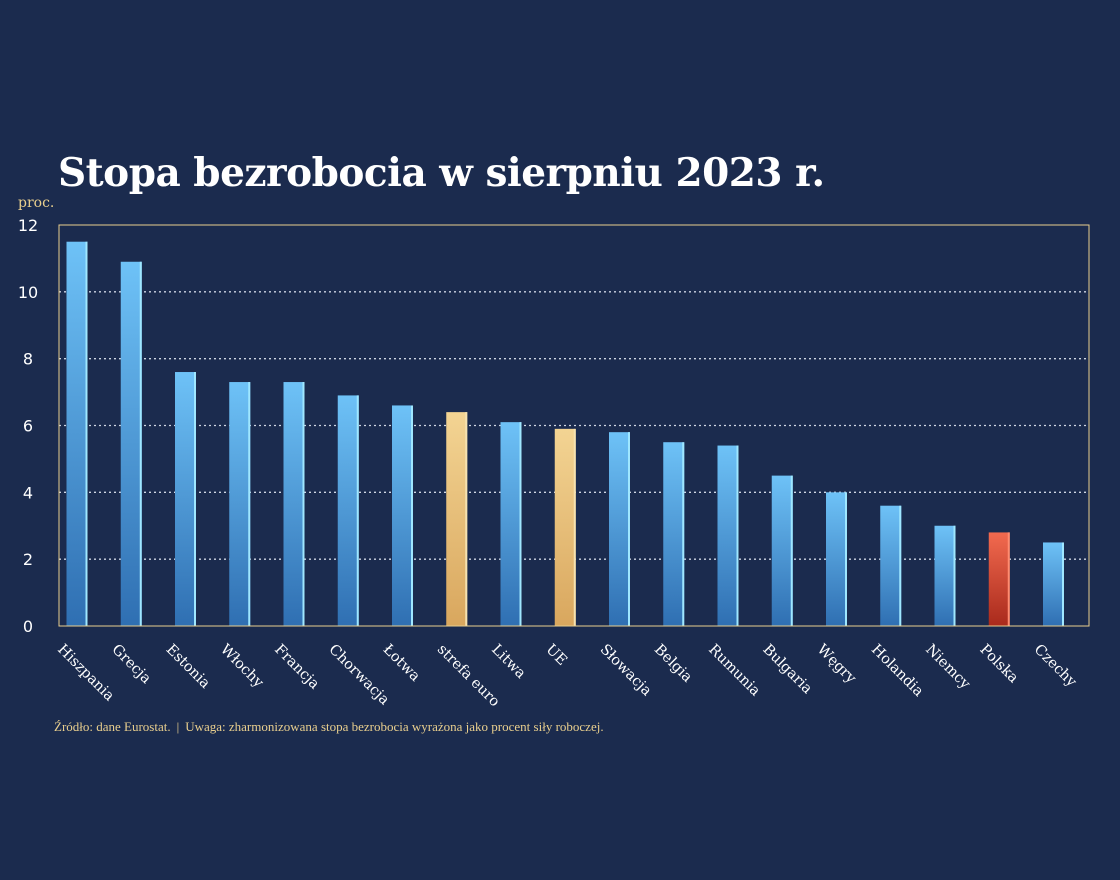  Describe the element at coordinates (734, 671) in the screenshot. I see `x-tick-label: Rumunia` at that location.